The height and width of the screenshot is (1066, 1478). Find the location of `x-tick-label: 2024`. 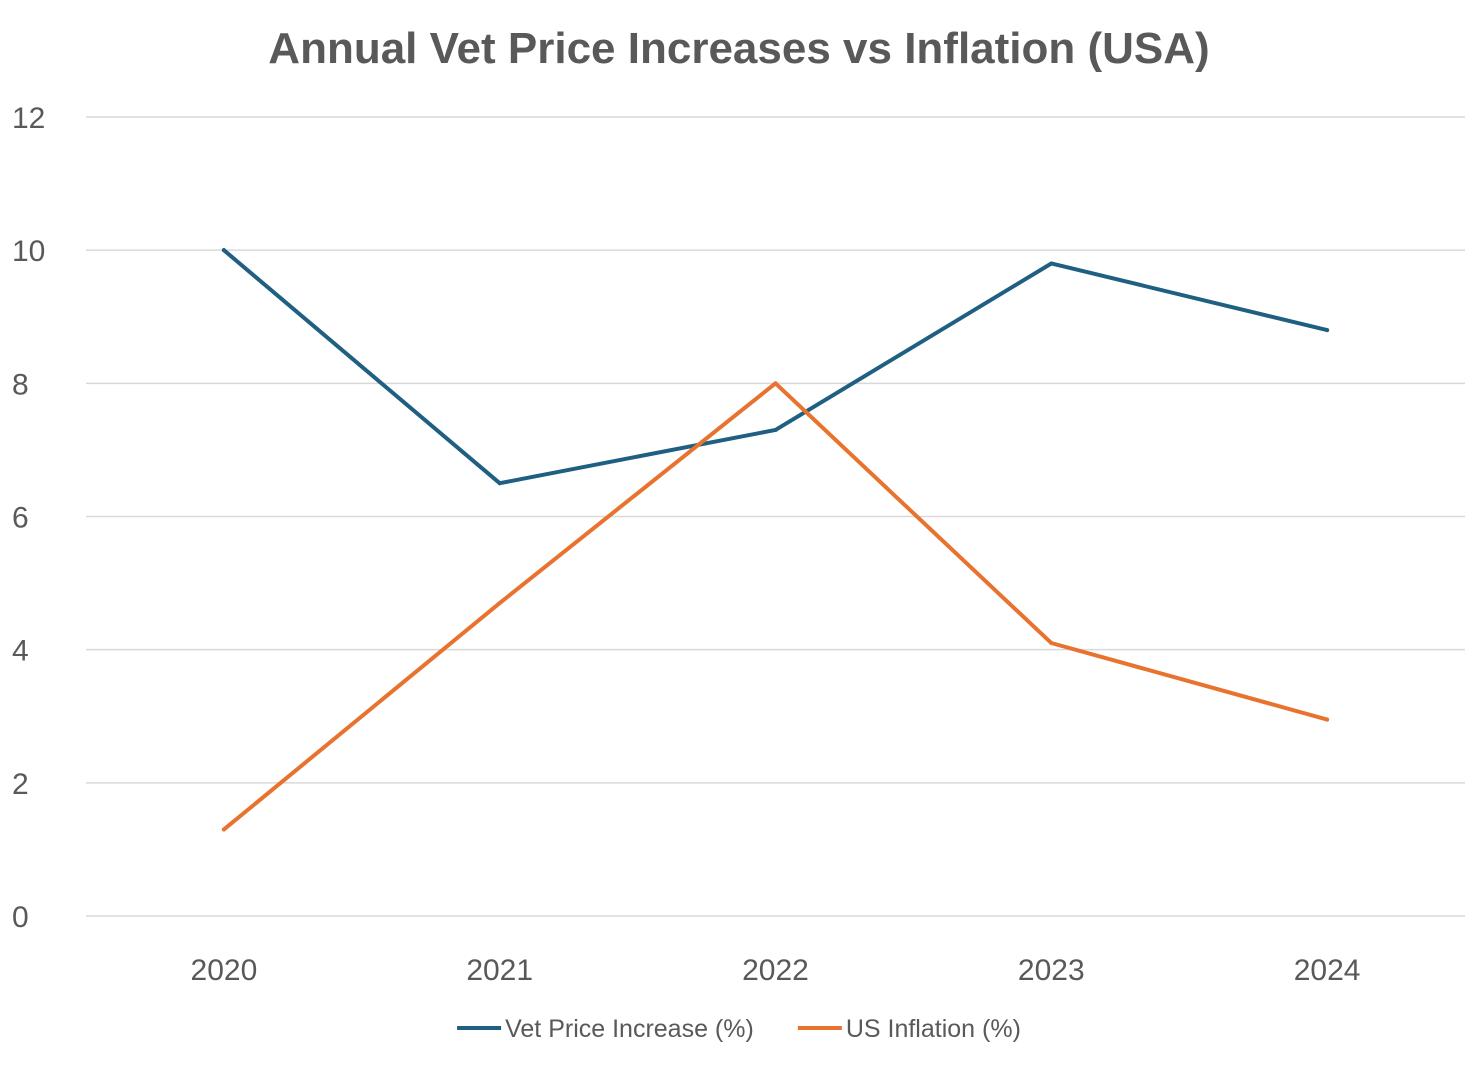

x-tick-label: 2024 is located at coordinates (1327, 970).